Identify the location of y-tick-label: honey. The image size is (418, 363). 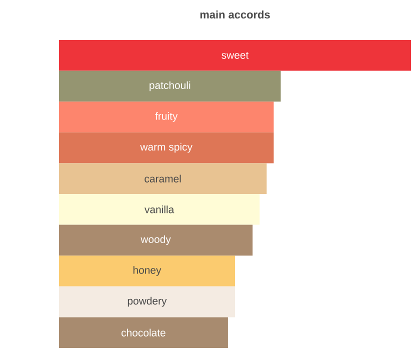
(147, 271).